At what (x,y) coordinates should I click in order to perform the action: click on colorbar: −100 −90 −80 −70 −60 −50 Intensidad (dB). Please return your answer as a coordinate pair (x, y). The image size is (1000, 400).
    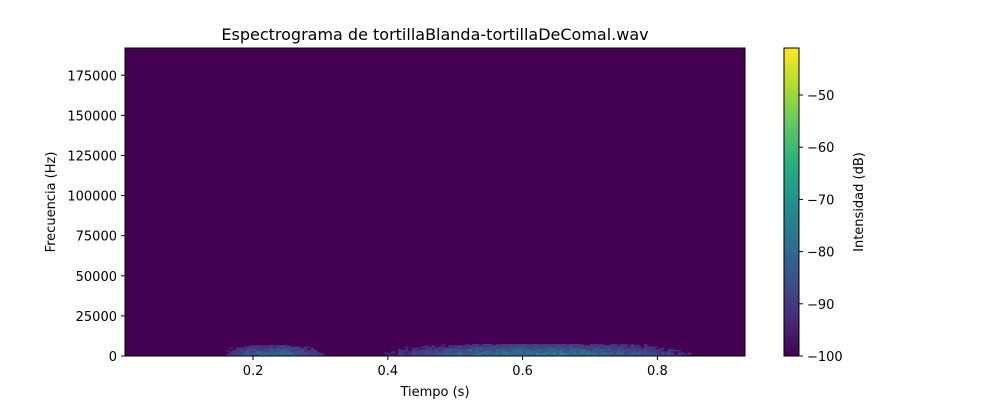
    Looking at the image, I should click on (825, 206).